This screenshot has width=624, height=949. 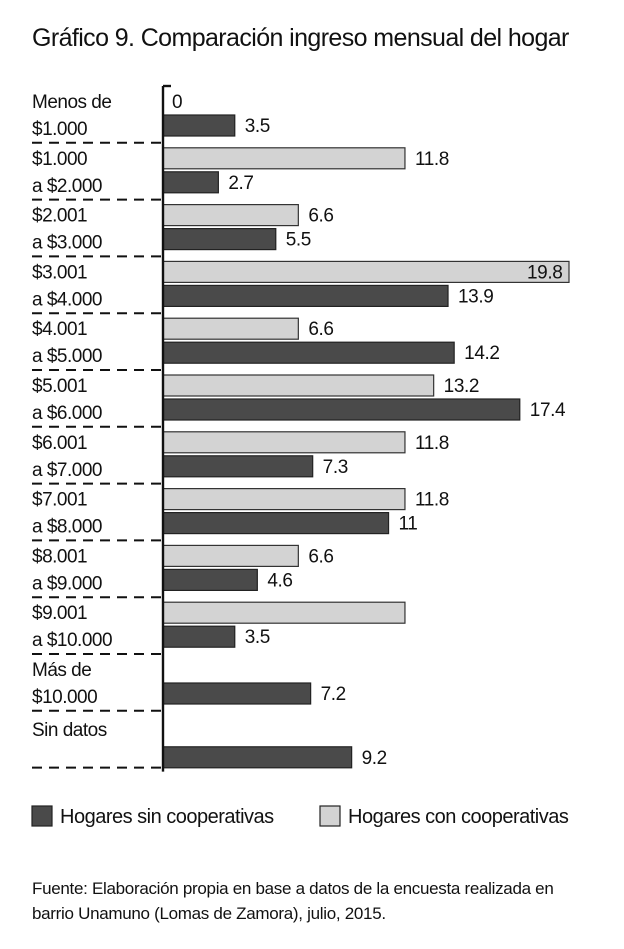 What do you see at coordinates (544, 272) in the screenshot?
I see `value-label: 19.8` at bounding box center [544, 272].